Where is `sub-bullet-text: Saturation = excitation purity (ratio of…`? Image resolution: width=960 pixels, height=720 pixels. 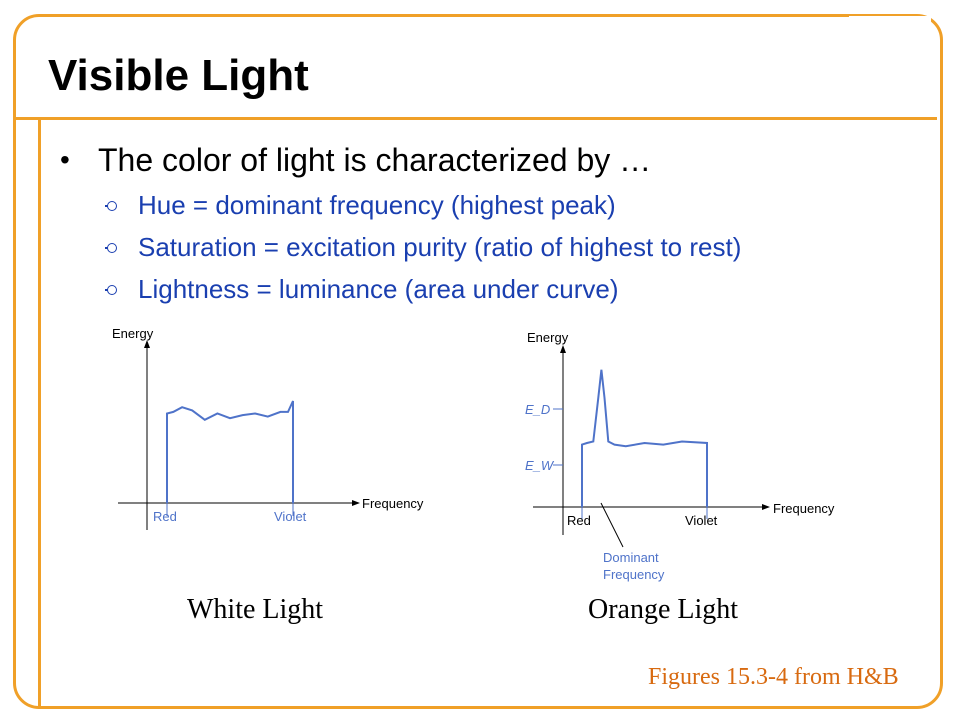
sub-bullet-text: Saturation = excitation purity (ratio of… is located at coordinates (440, 247).